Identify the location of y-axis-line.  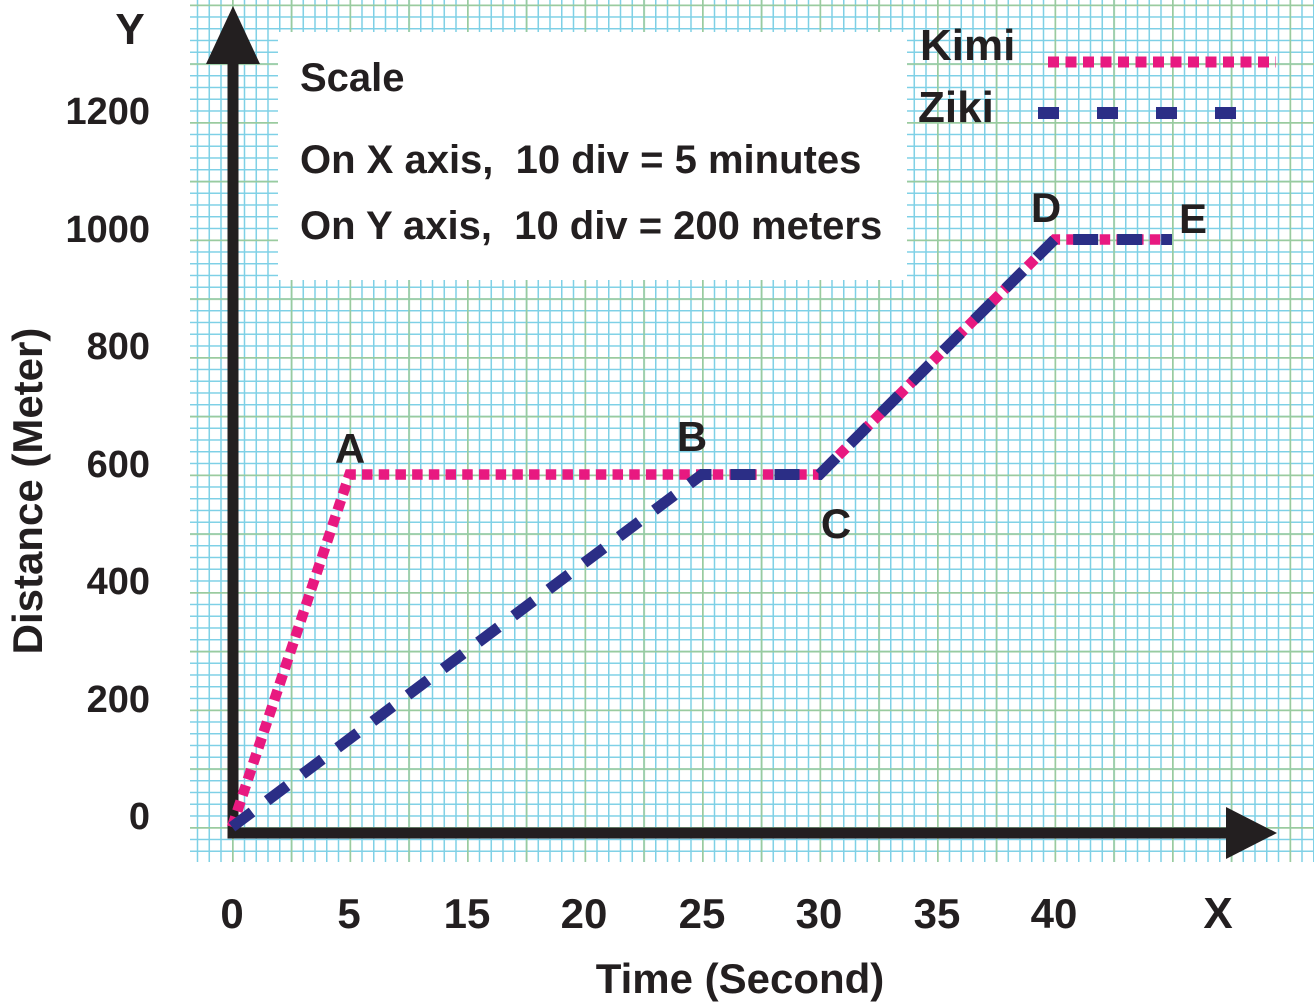
(233, 445).